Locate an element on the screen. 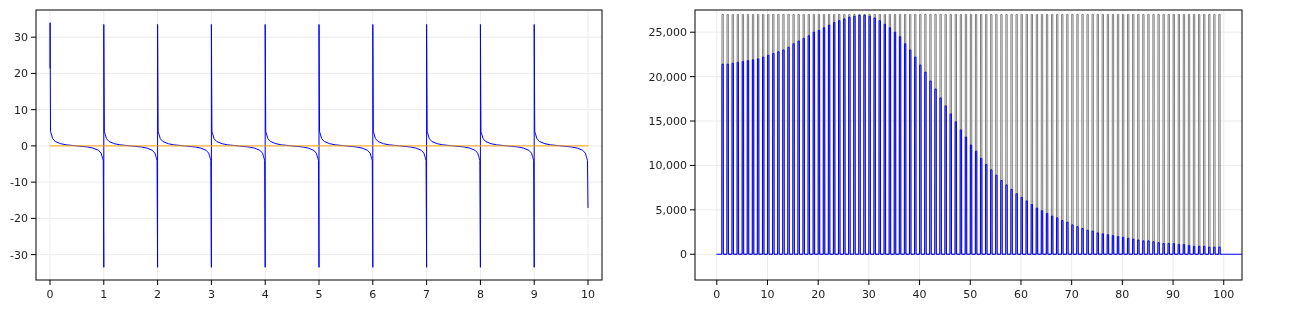 The image size is (1289, 323). x-tick-label: 50 is located at coordinates (970, 294).